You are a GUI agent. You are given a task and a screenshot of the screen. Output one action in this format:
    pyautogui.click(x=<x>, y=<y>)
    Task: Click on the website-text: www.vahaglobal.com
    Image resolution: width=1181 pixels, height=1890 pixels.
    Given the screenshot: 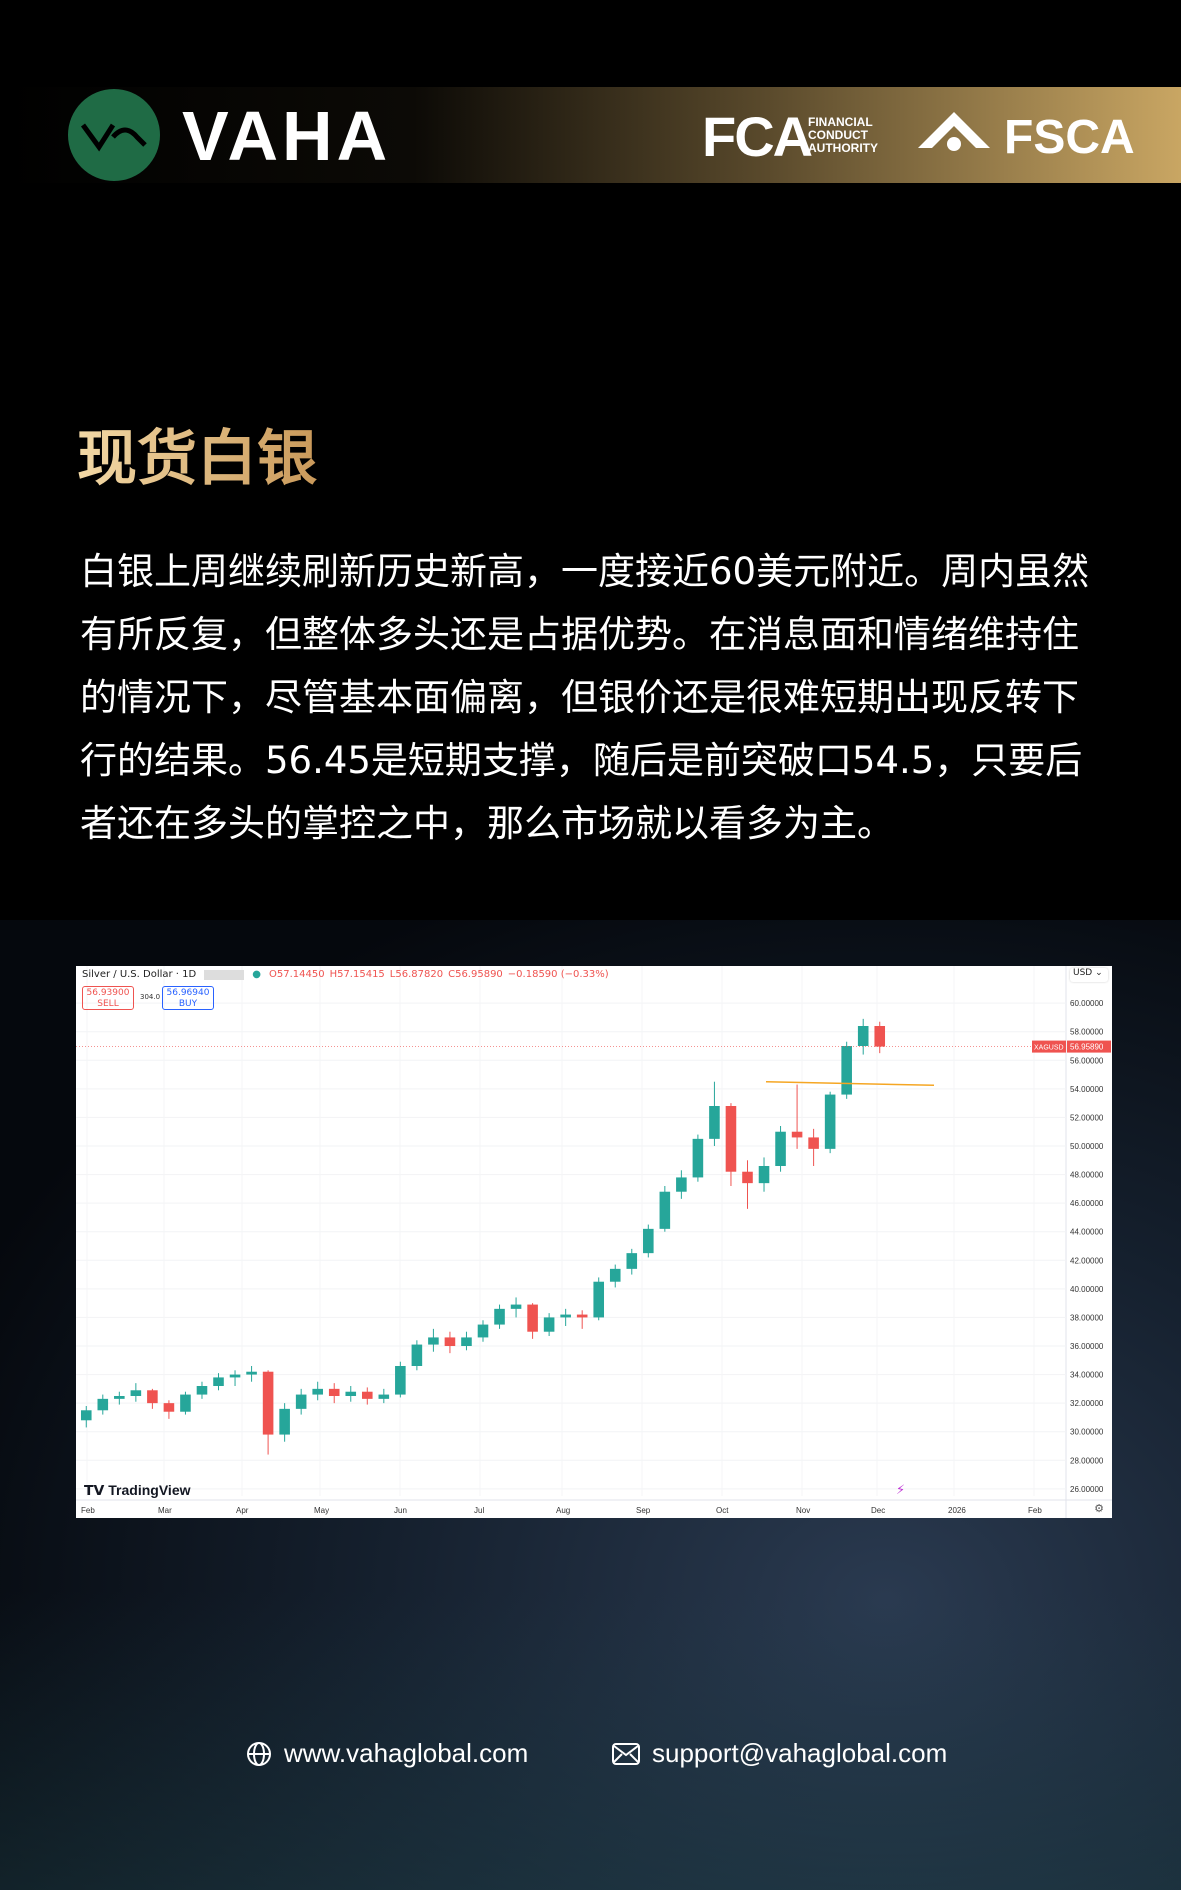 What is the action you would take?
    pyautogui.click(x=406, y=1753)
    